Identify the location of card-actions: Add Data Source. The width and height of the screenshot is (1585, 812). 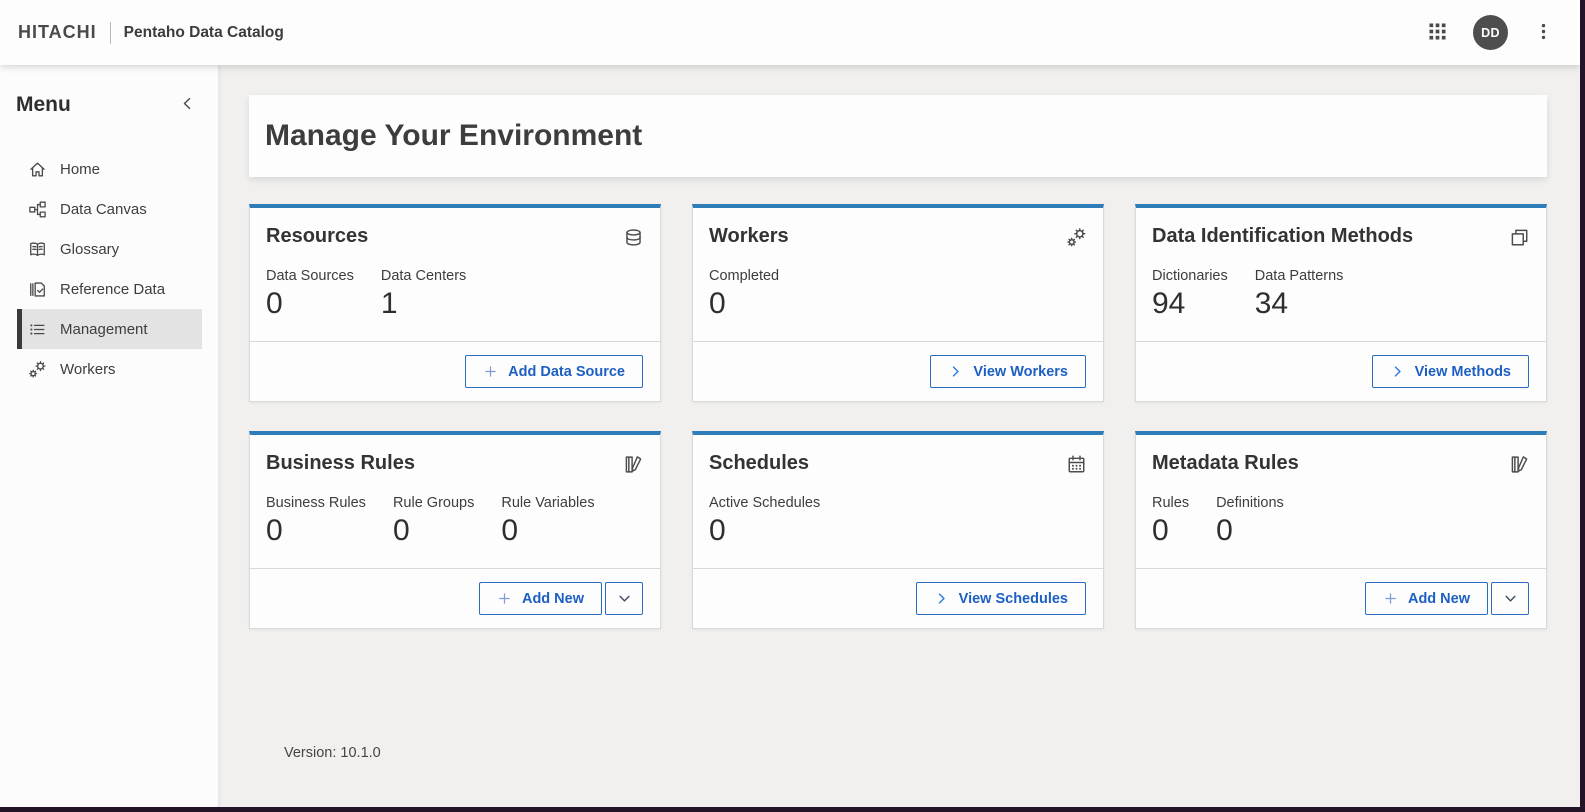
(455, 371).